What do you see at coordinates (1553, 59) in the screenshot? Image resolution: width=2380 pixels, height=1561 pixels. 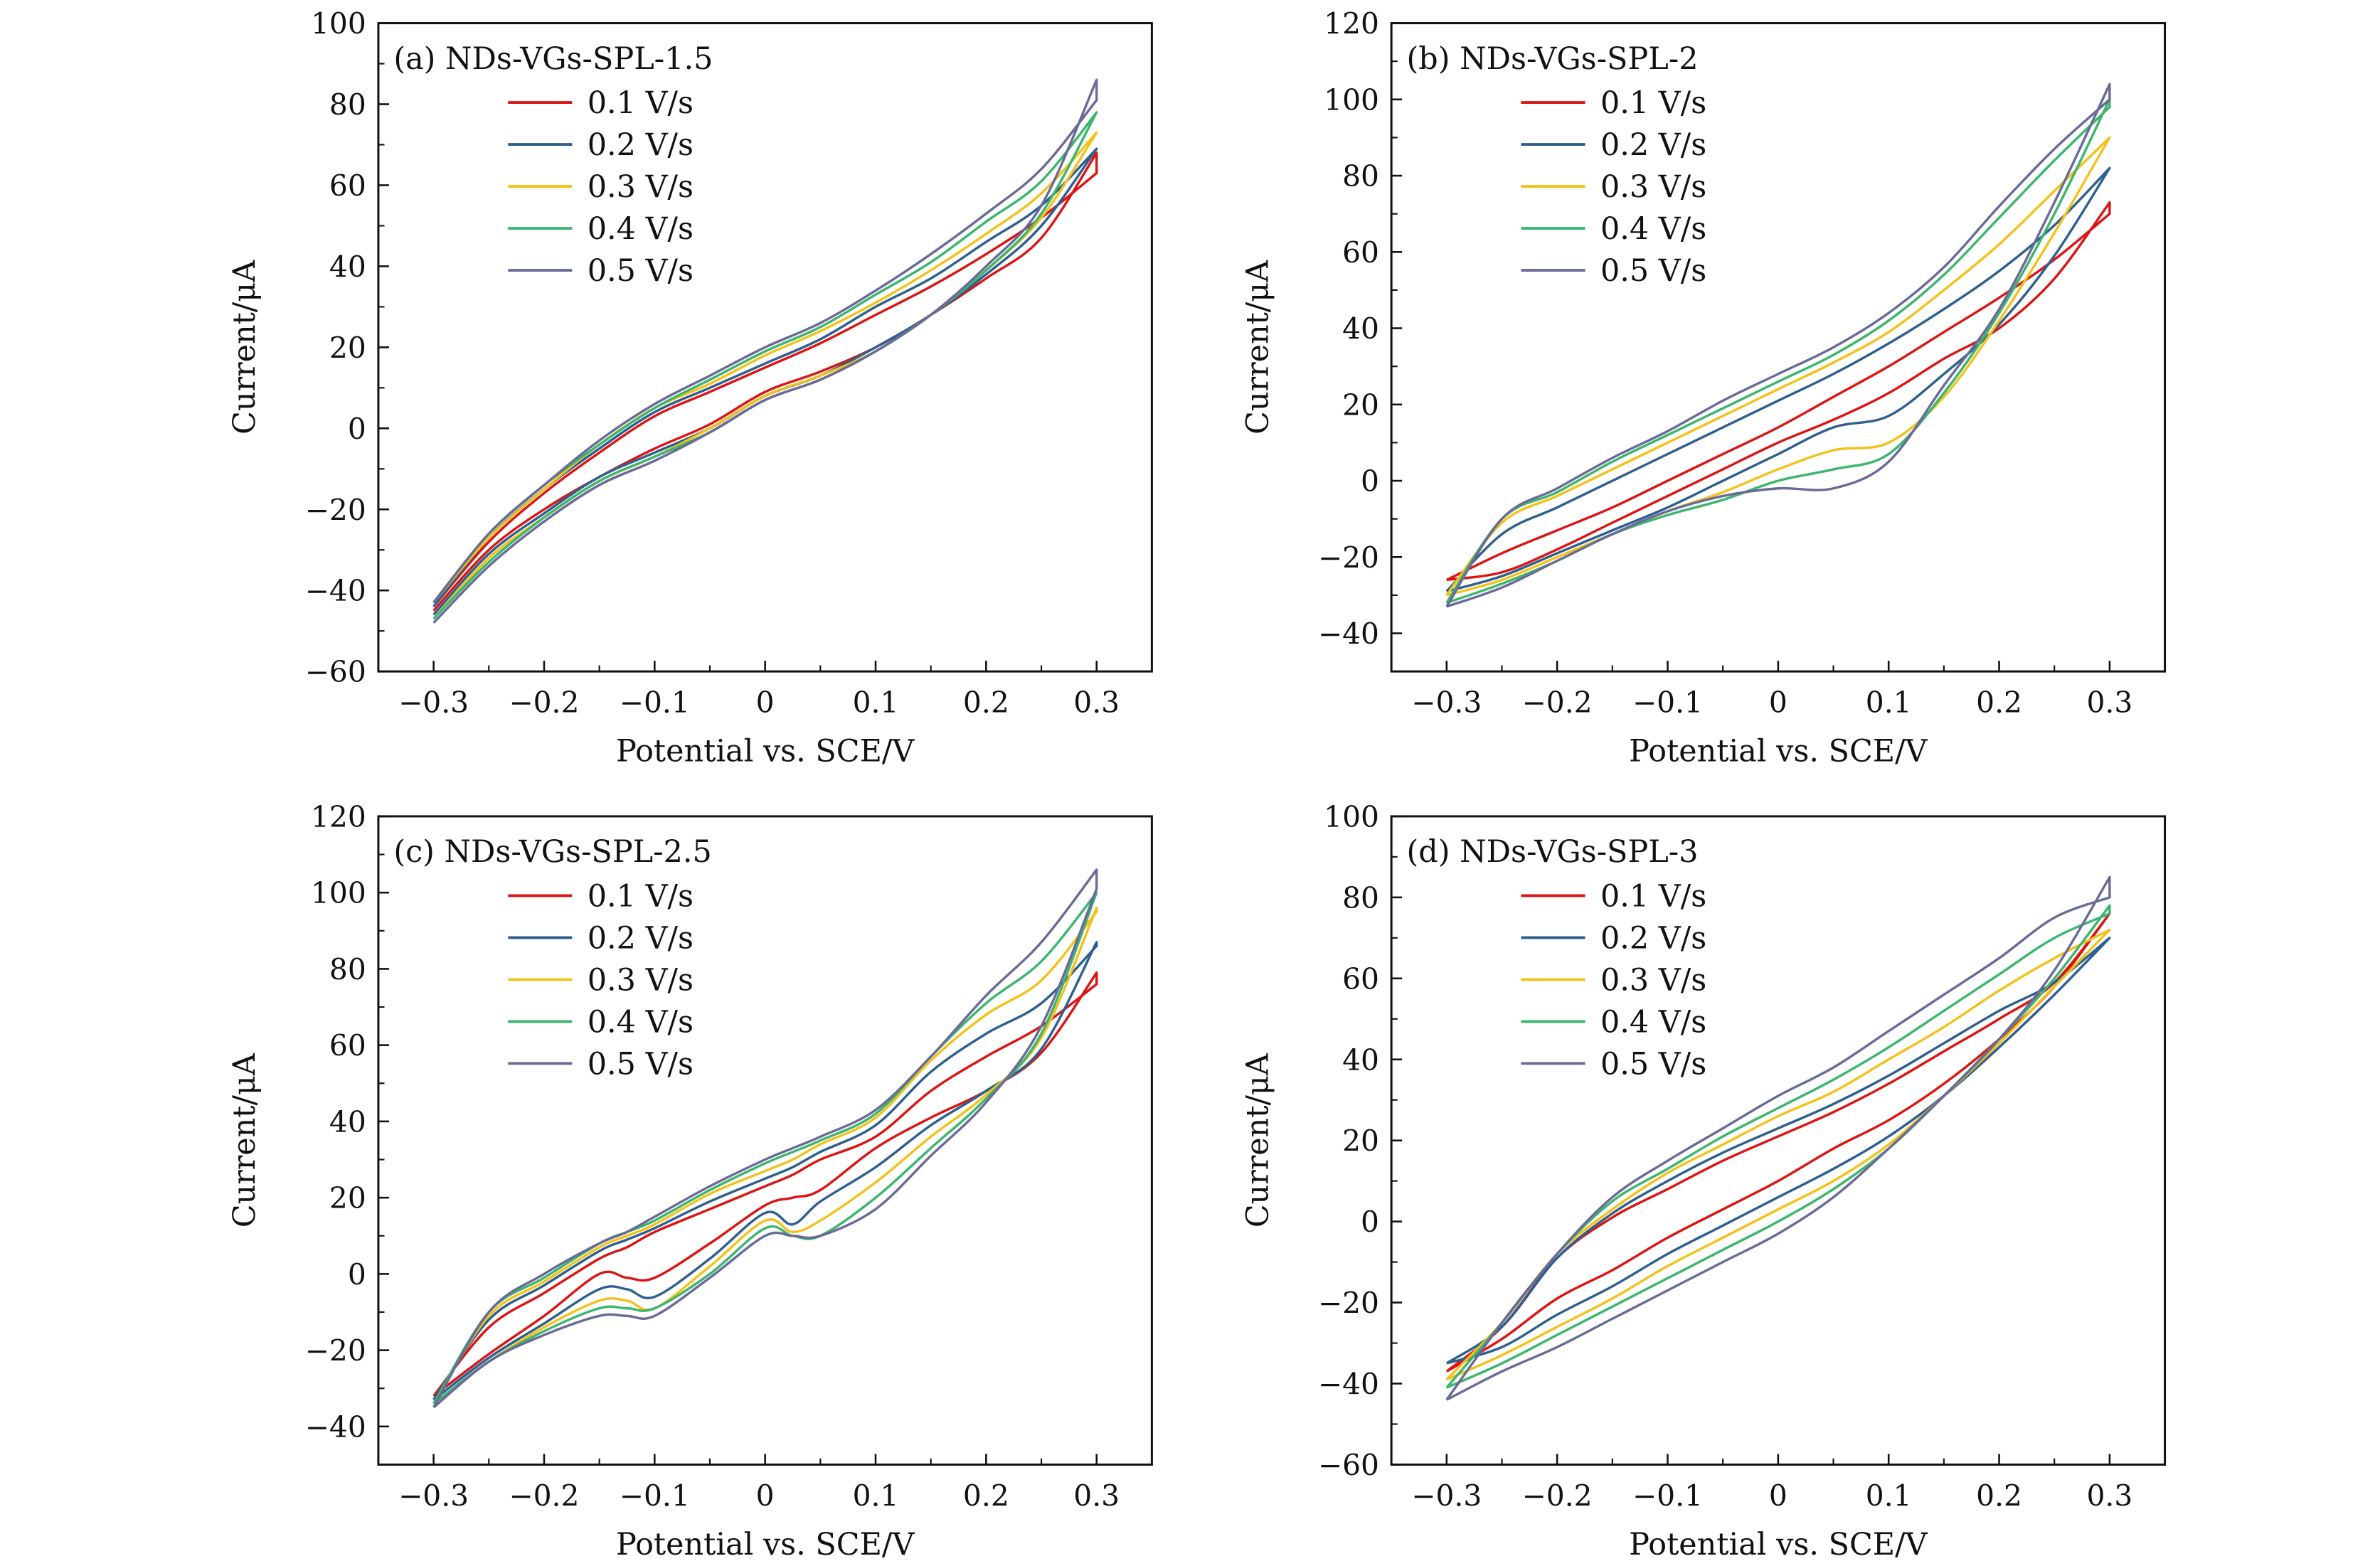 I see `panel-title: (b) NDs-VGs-SPL-2` at bounding box center [1553, 59].